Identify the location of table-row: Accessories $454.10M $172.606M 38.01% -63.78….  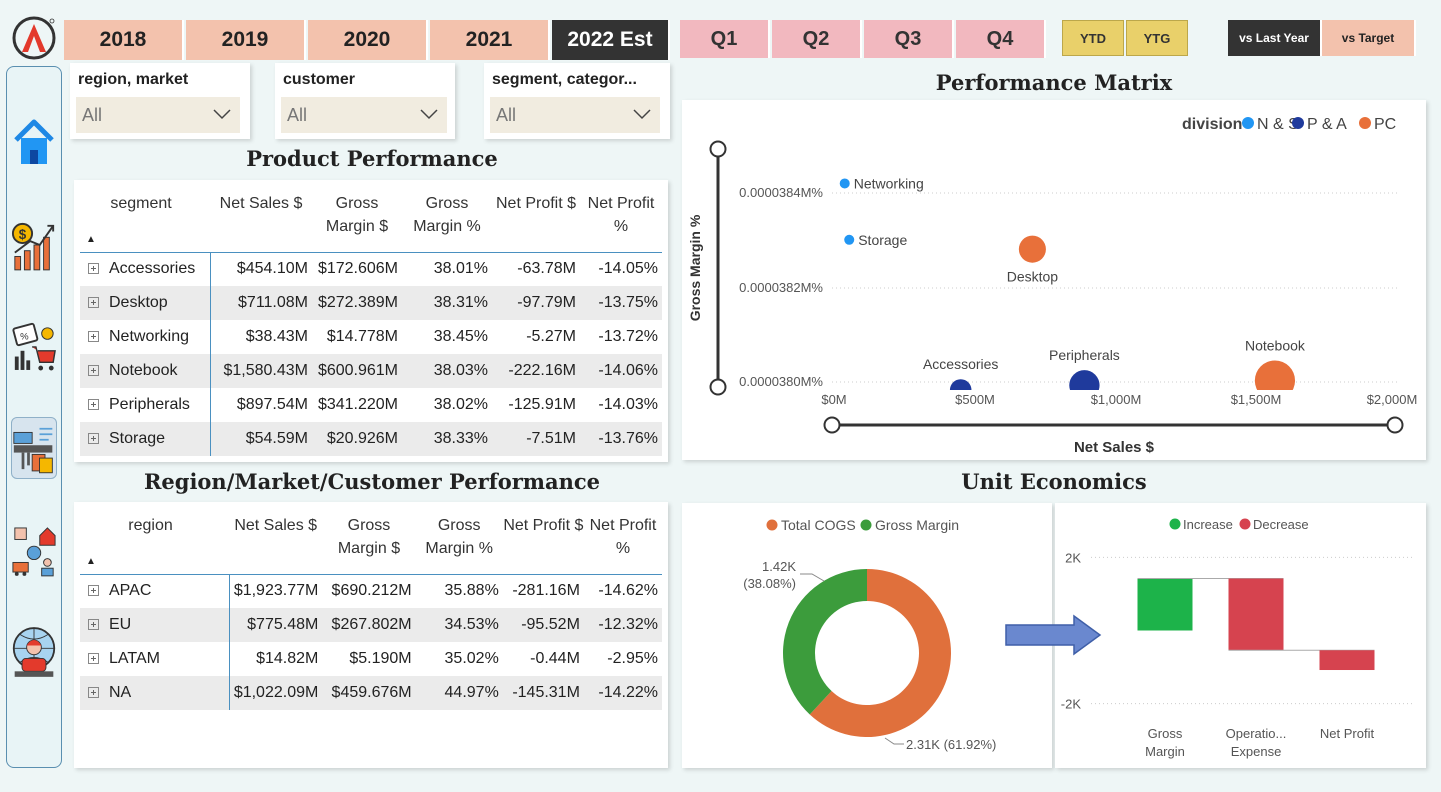
(371, 269).